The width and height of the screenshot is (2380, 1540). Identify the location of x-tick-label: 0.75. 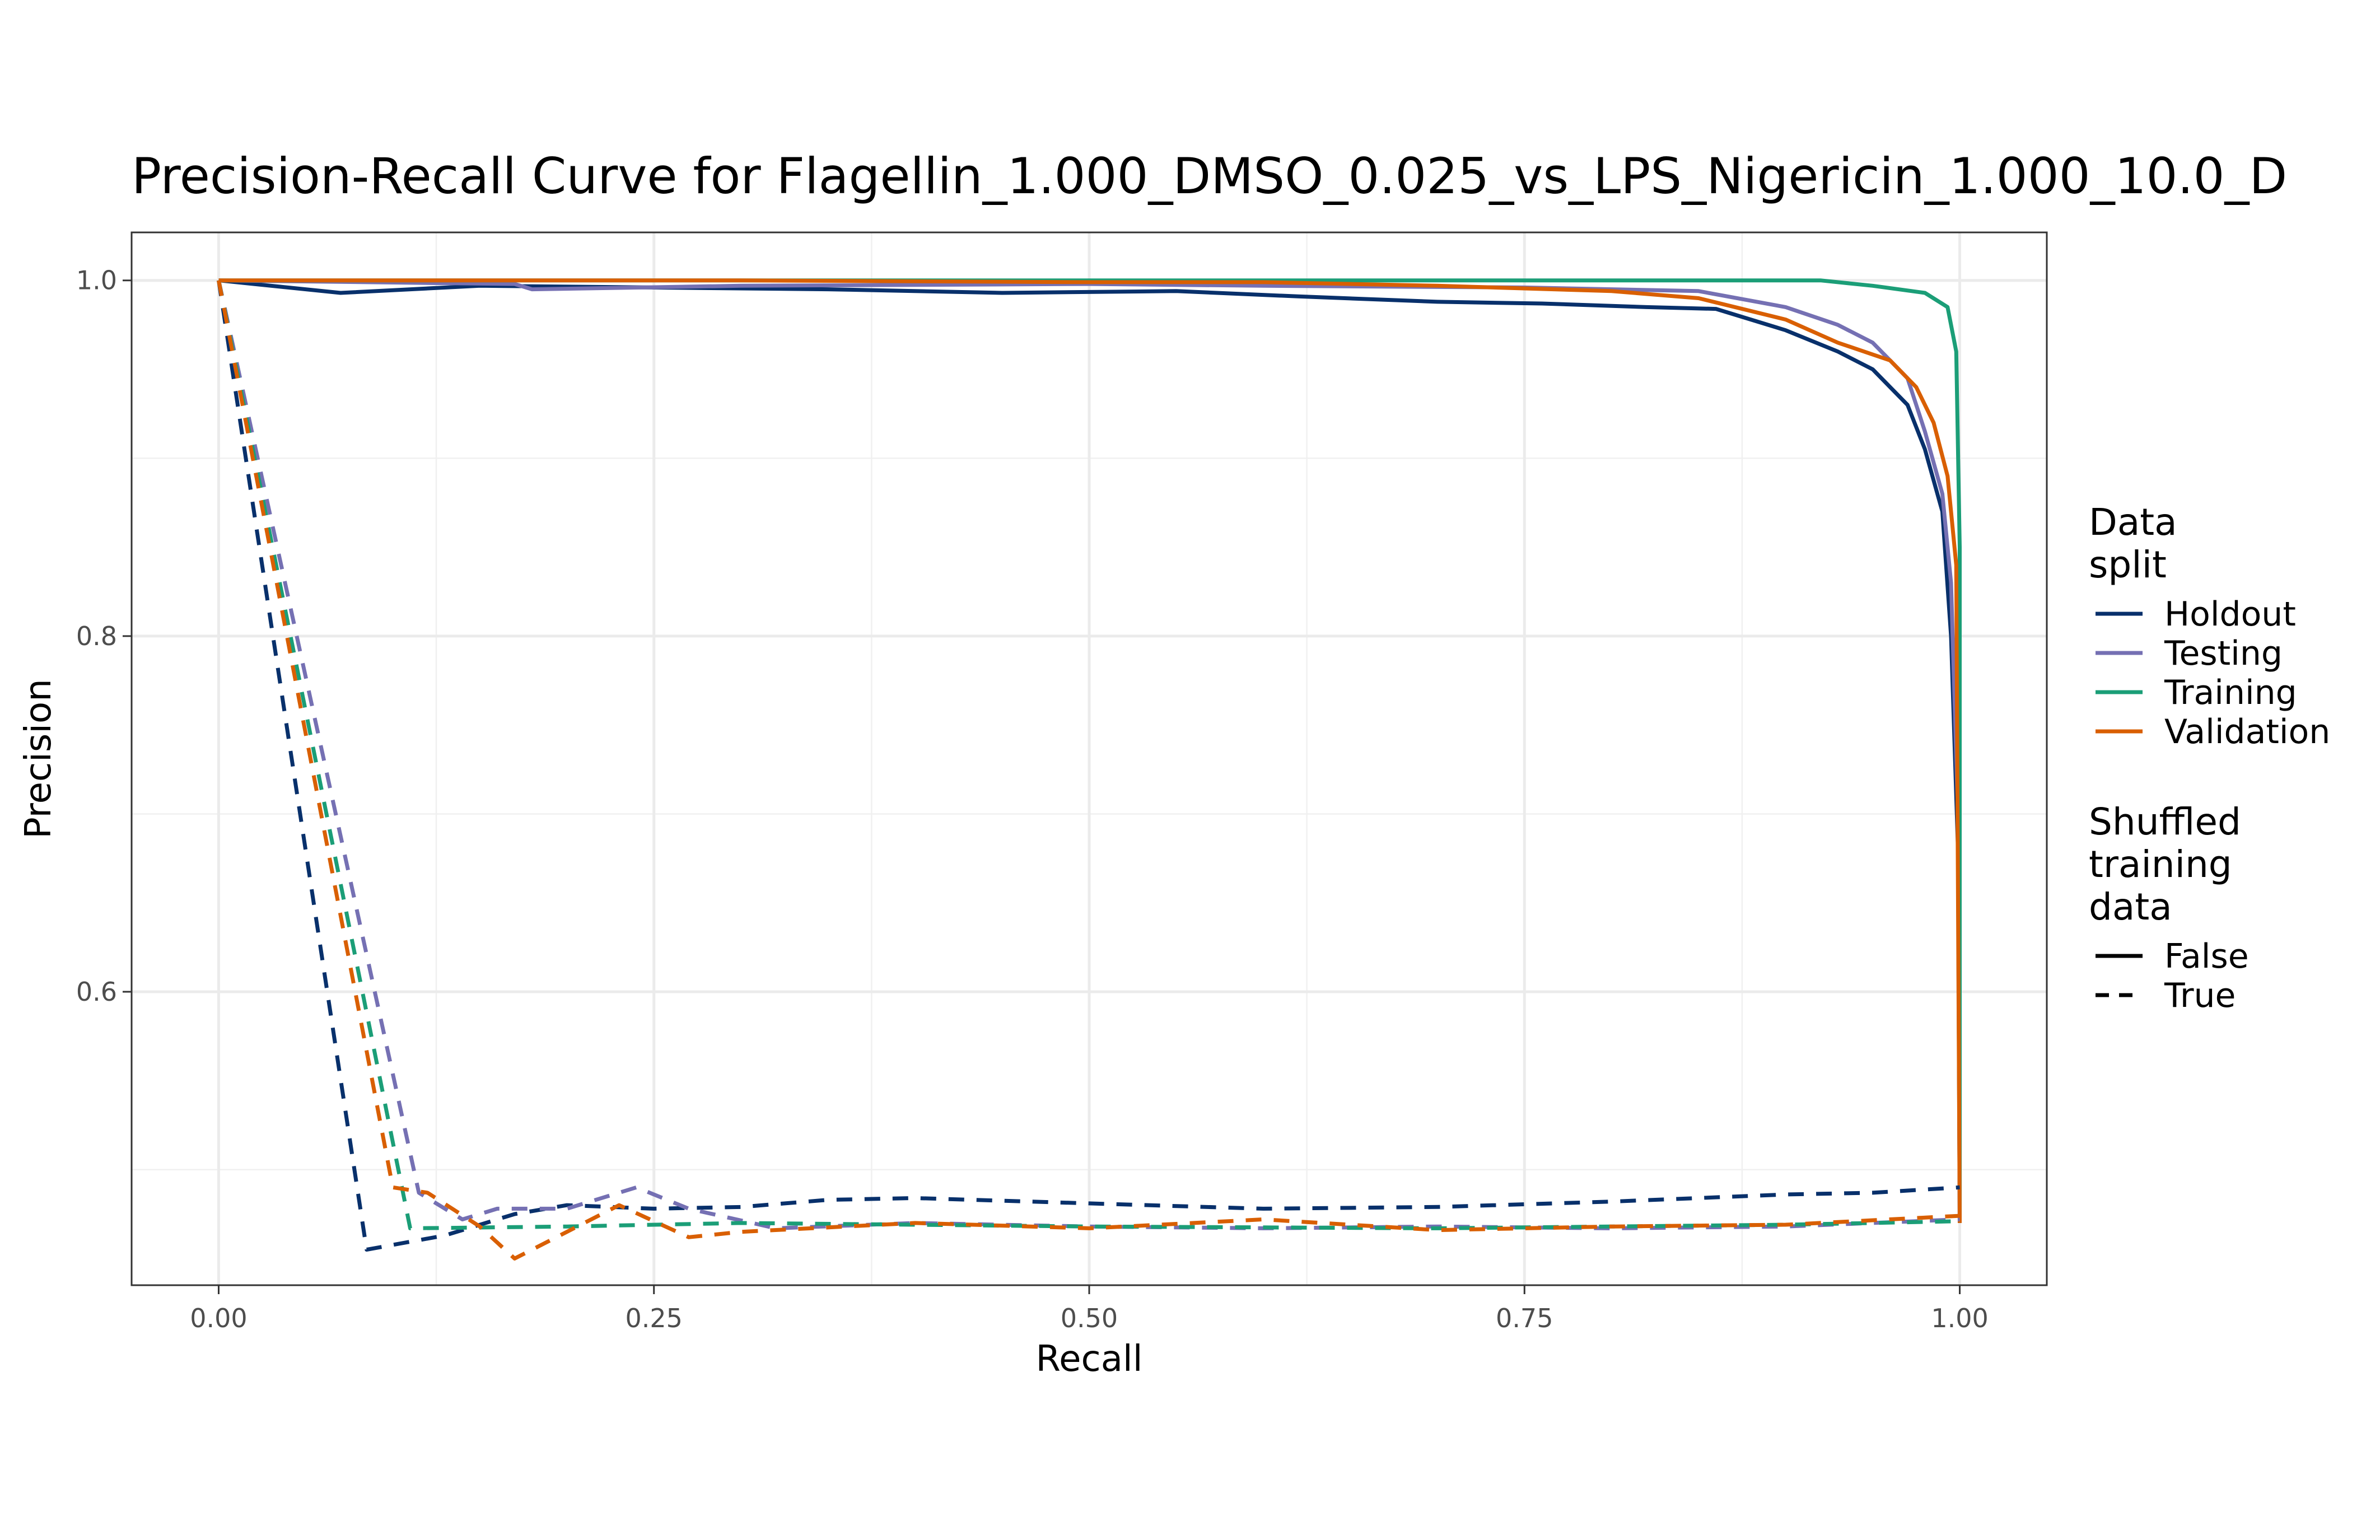
(1525, 1318).